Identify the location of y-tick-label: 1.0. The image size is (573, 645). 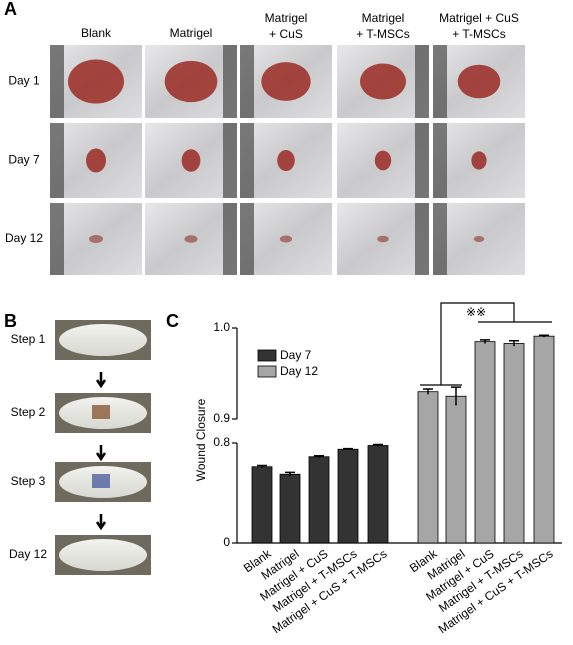
(221, 327).